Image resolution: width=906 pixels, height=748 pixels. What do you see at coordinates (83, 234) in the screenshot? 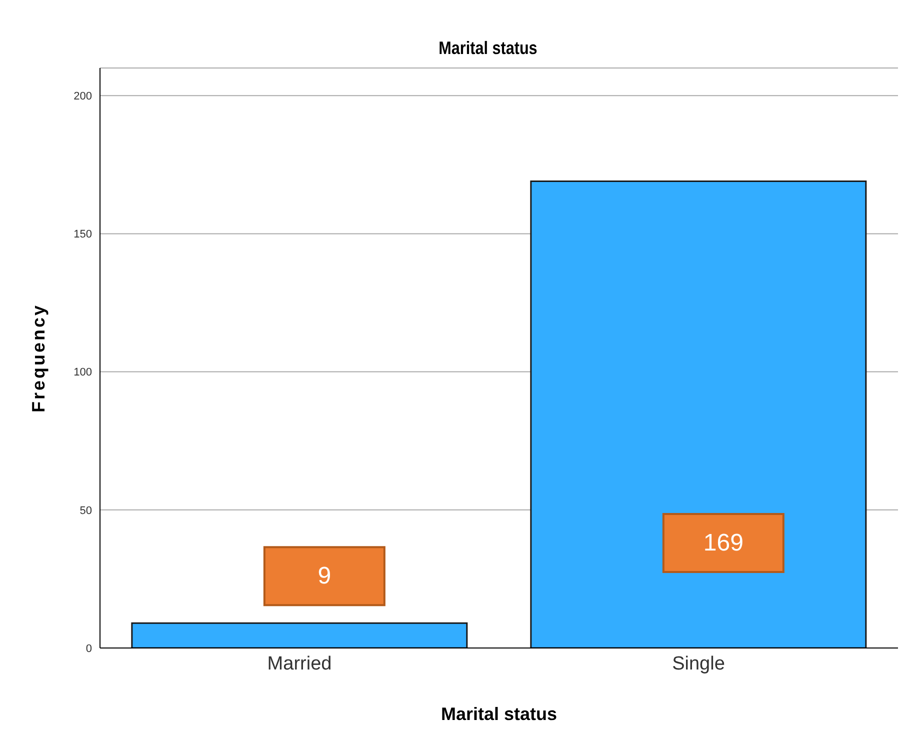
I see `y-tick-label: 150` at bounding box center [83, 234].